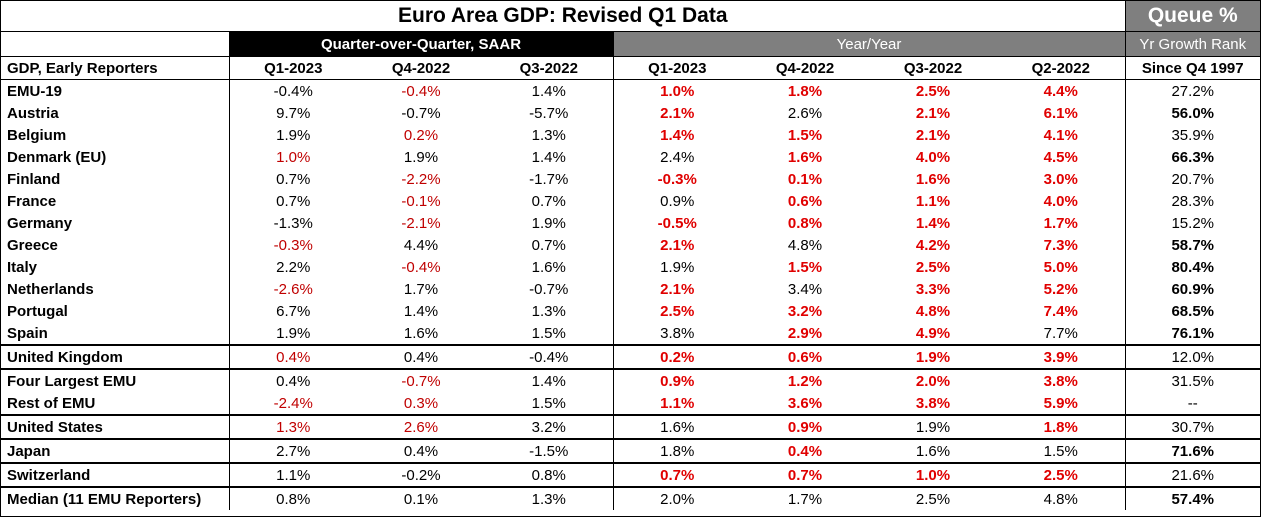  What do you see at coordinates (1061, 356) in the screenshot?
I see `value-cell: 3.9%` at bounding box center [1061, 356].